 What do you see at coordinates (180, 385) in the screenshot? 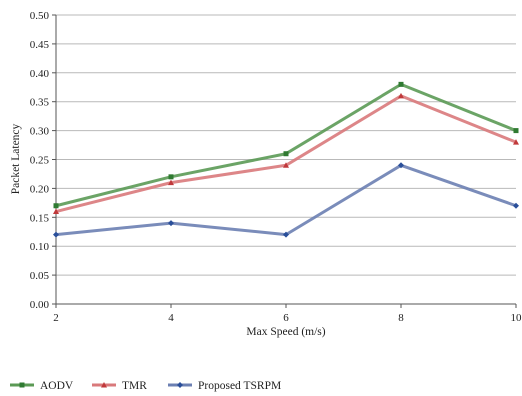
I see `legend-marker-proposed-tsrpm` at bounding box center [180, 385].